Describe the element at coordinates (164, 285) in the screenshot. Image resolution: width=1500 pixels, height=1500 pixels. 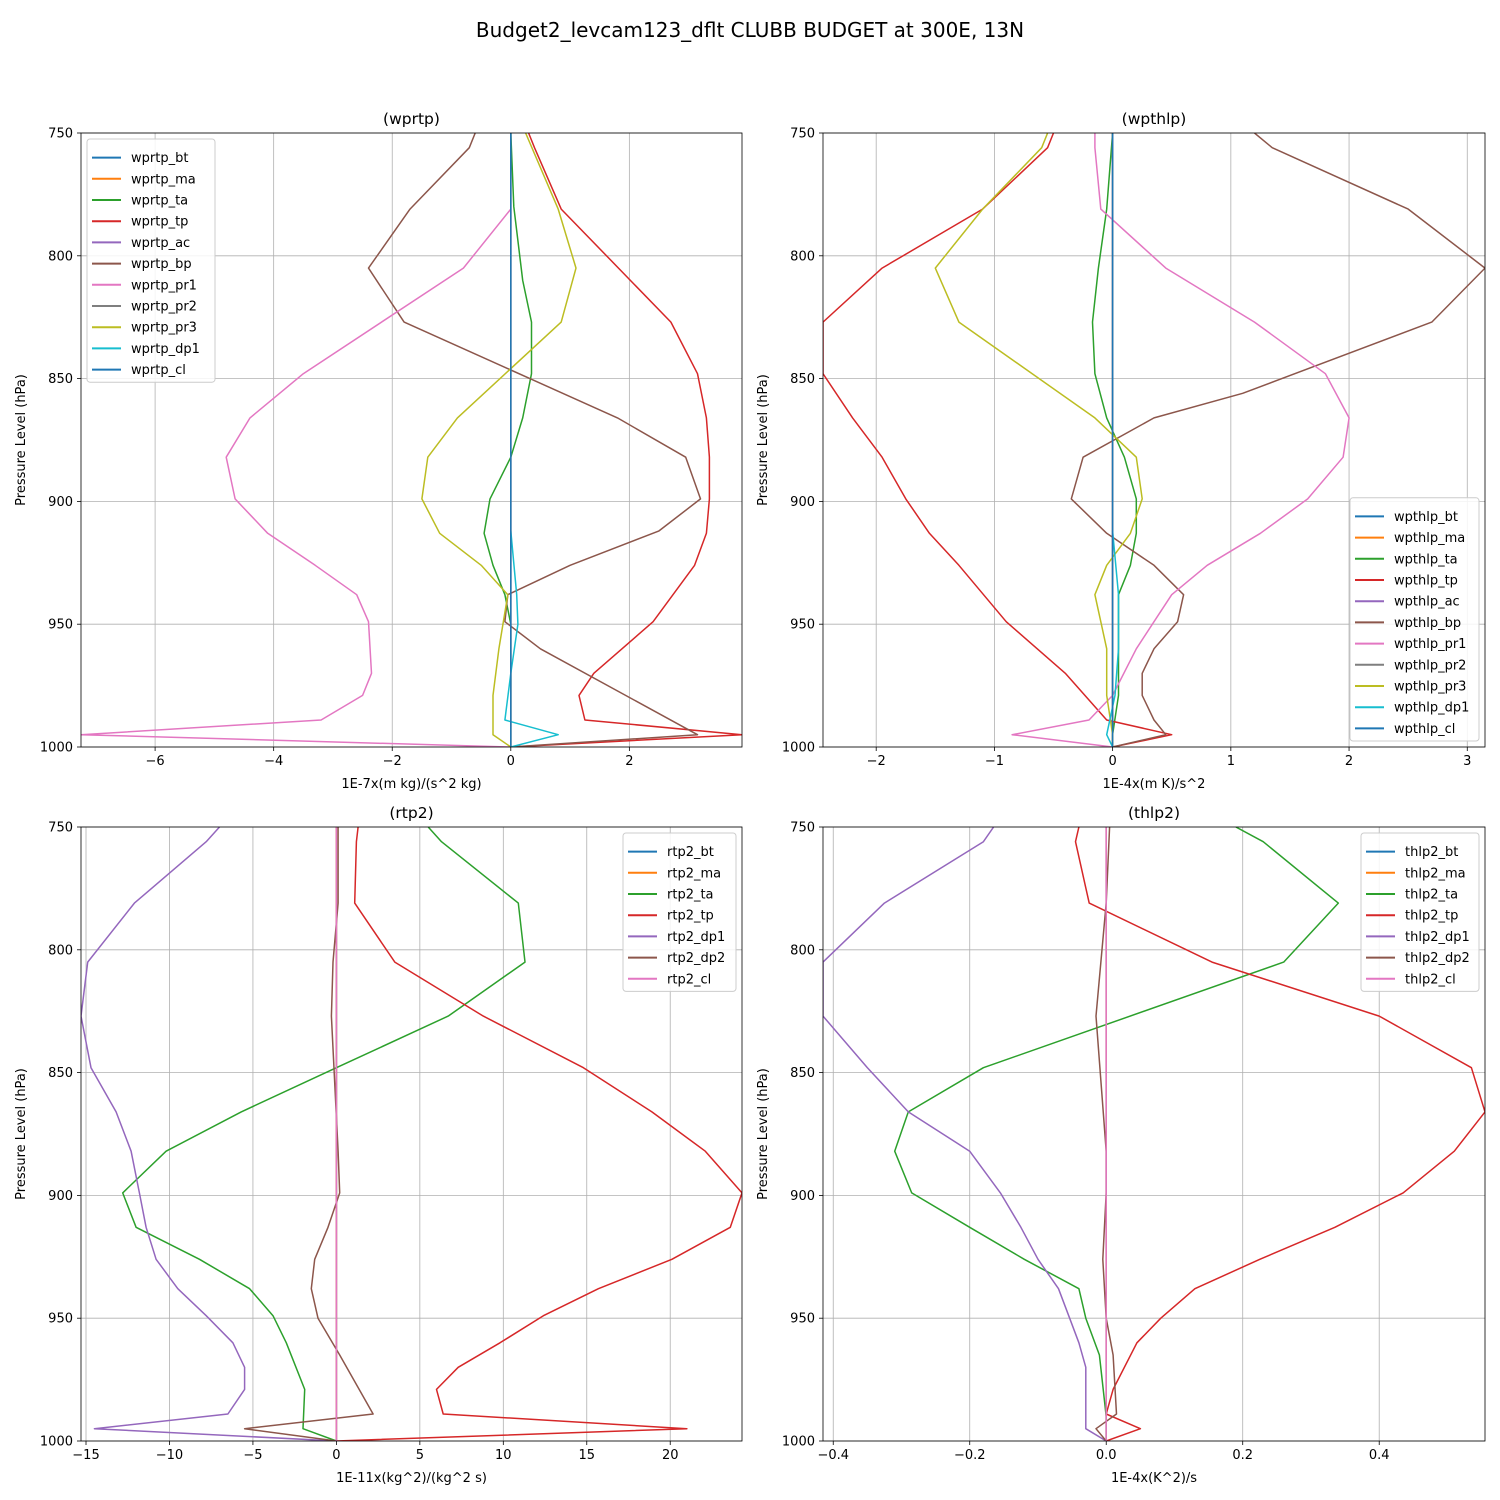
I see `legend-entry-wprtp_pr1: wprtp_pr1` at that location.